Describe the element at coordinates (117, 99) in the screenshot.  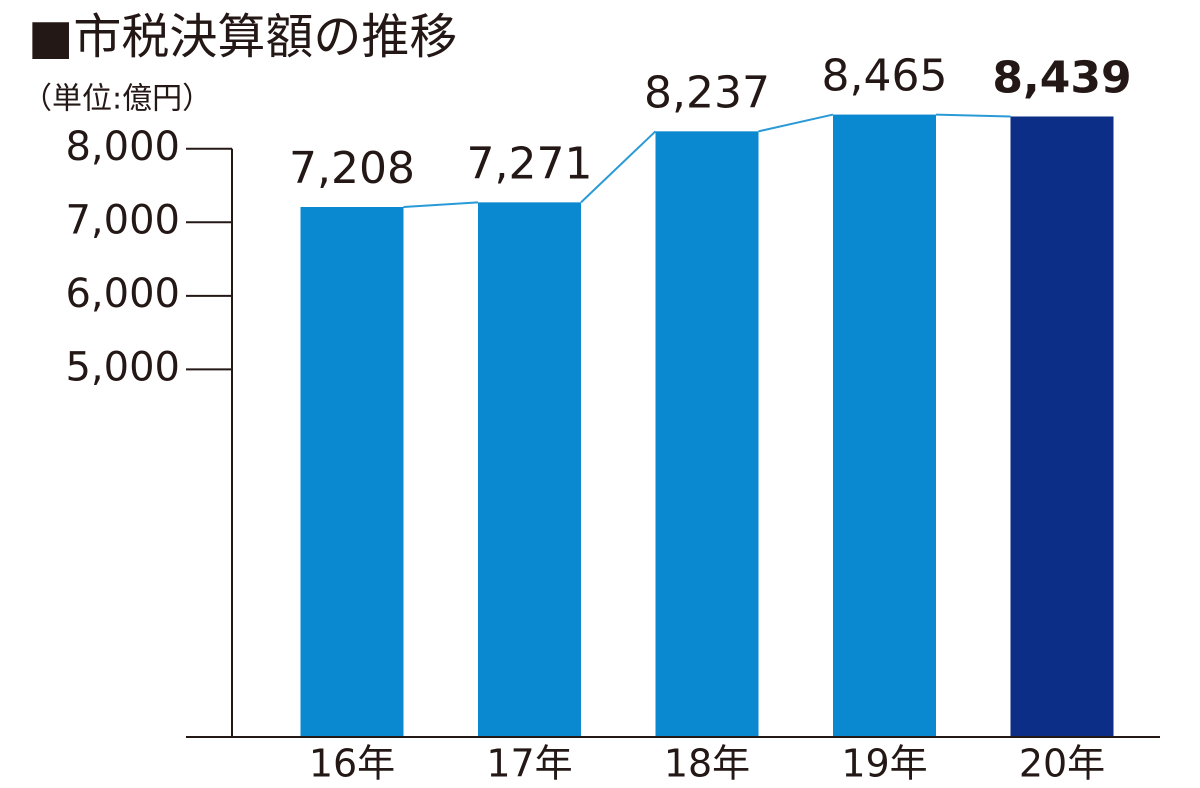
I see `chart-subtitle: （単位:億円）` at that location.